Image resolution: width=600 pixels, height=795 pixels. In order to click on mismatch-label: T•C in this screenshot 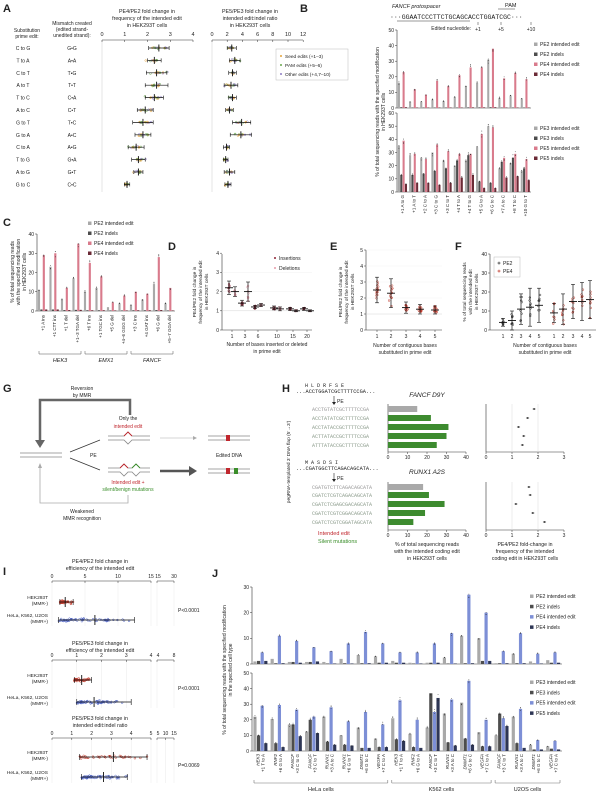, I will do `click(72, 123)`.